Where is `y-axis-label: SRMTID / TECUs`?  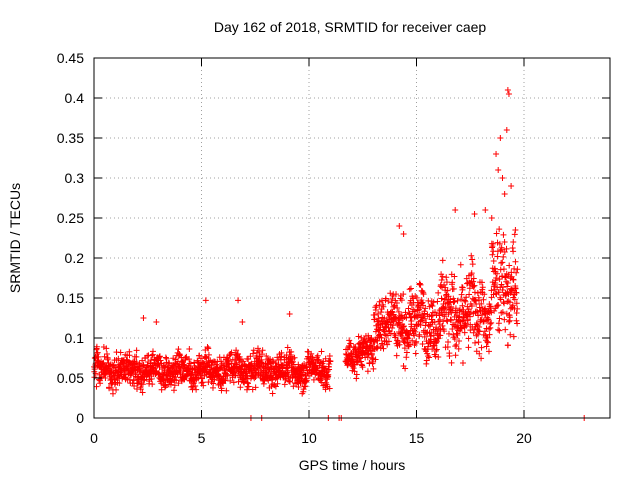 y-axis-label: SRMTID / TECUs is located at coordinates (15, 238).